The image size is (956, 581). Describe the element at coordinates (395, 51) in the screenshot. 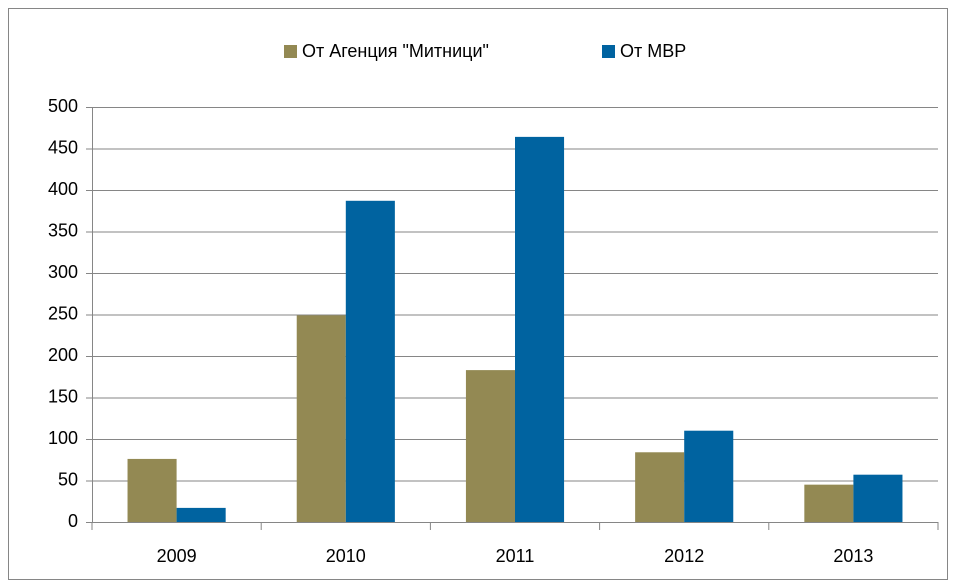

I see `legend-label: От Агенция "Митници"` at that location.